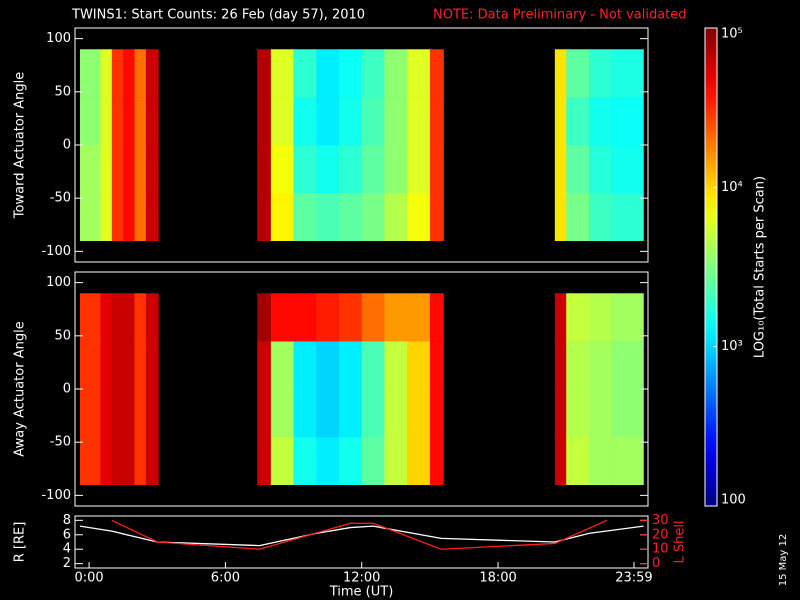 Image resolution: width=800 pixels, height=600 pixels. I want to click on y2-tick-label: 10, so click(660, 549).